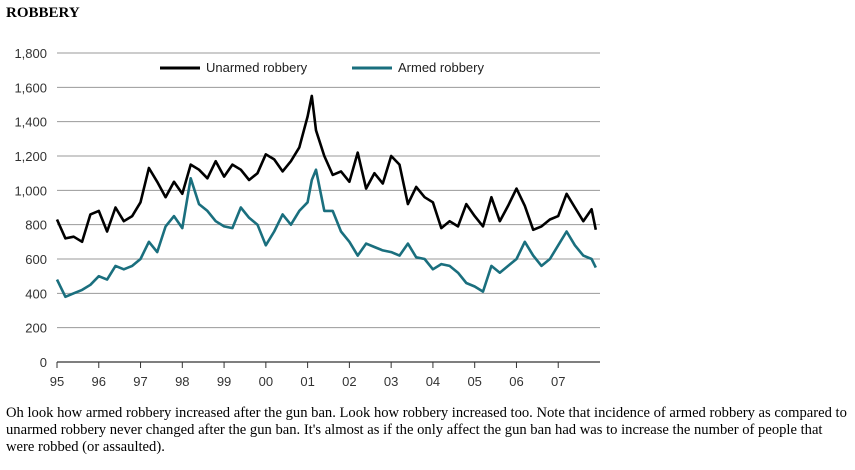 This screenshot has height=470, width=855. What do you see at coordinates (43, 13) in the screenshot?
I see `chart-heading: ROBBERY` at bounding box center [43, 13].